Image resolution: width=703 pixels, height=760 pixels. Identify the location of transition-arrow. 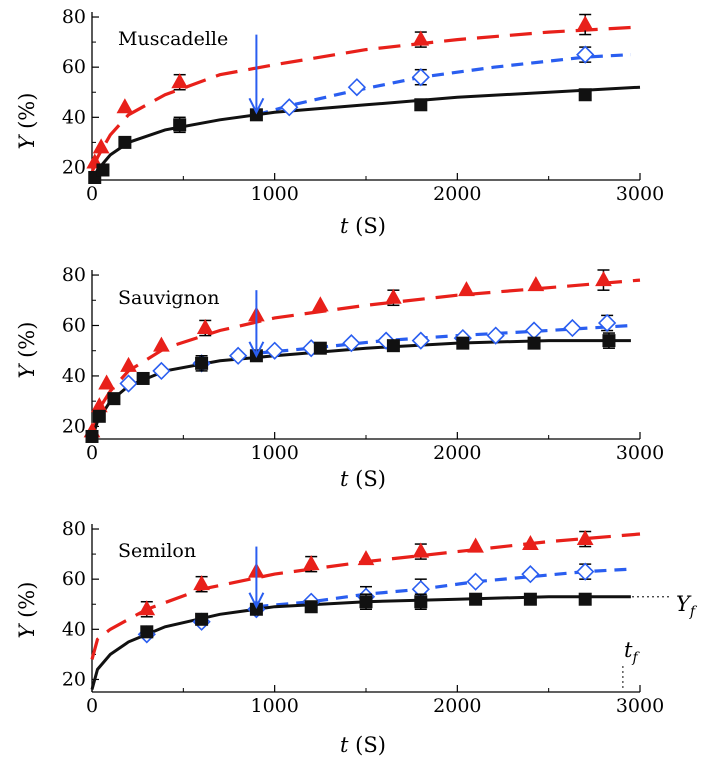
(256, 74).